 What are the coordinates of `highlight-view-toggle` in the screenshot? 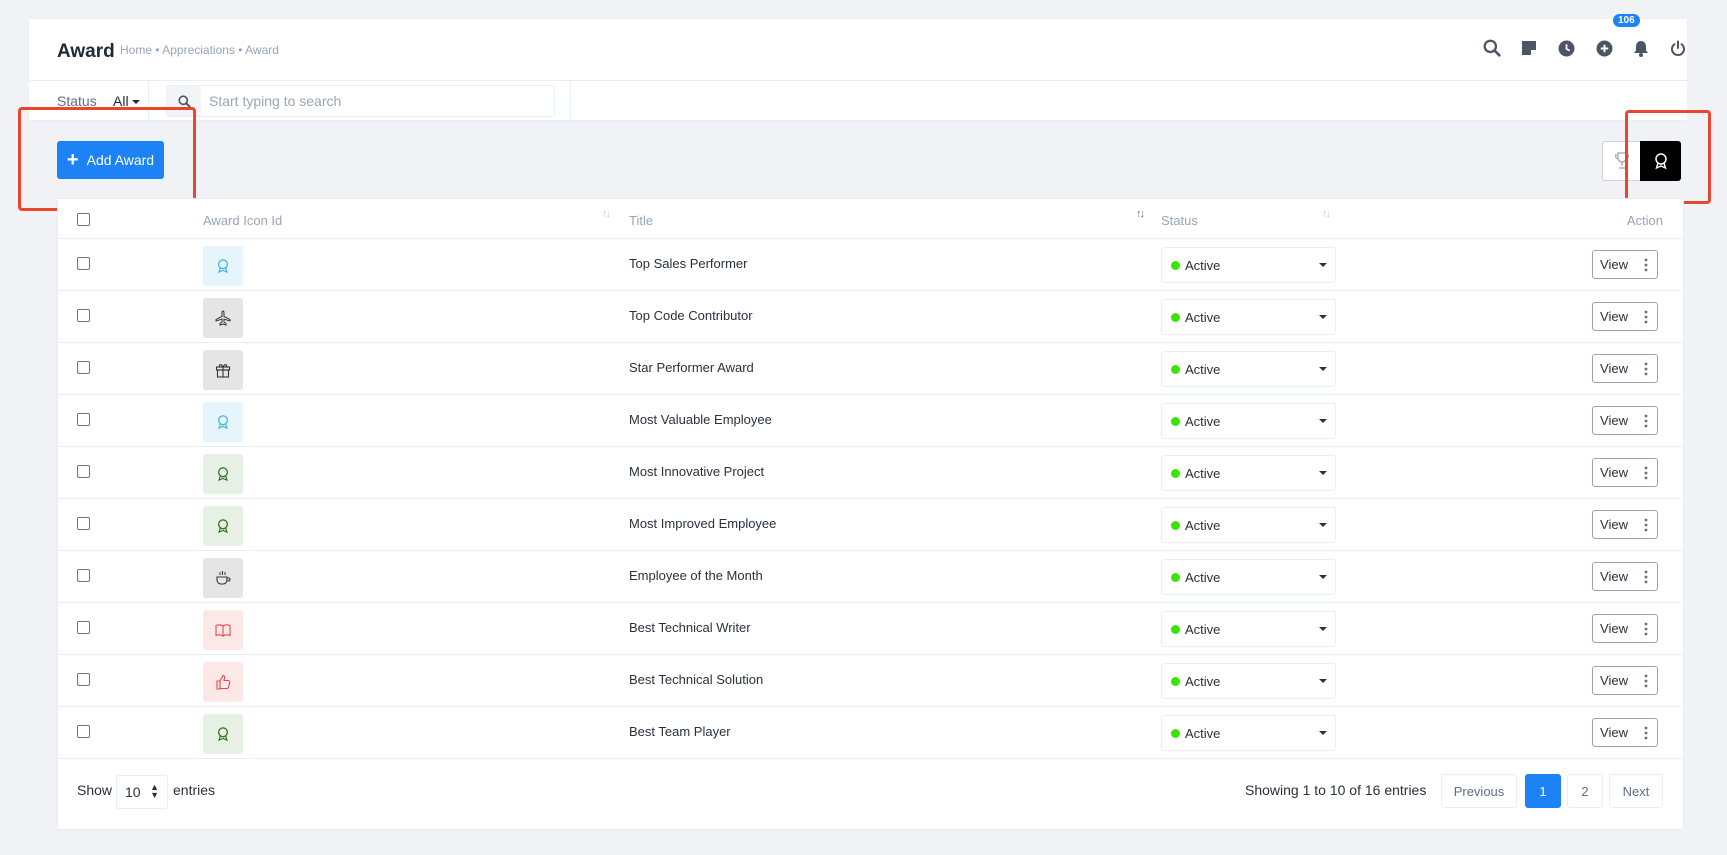 It's located at (1668, 157).